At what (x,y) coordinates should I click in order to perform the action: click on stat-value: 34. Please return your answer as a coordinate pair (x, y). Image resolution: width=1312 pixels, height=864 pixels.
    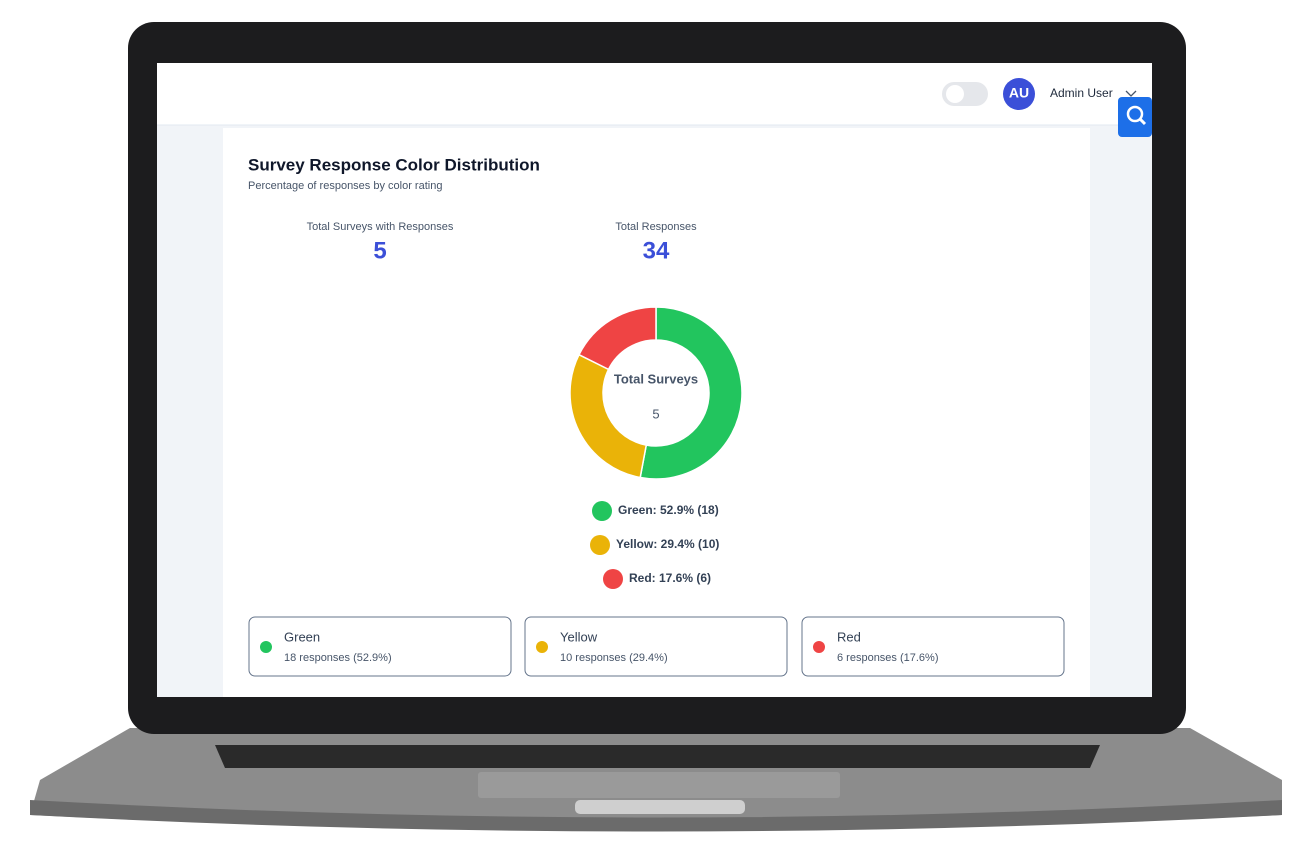
    Looking at the image, I should click on (656, 250).